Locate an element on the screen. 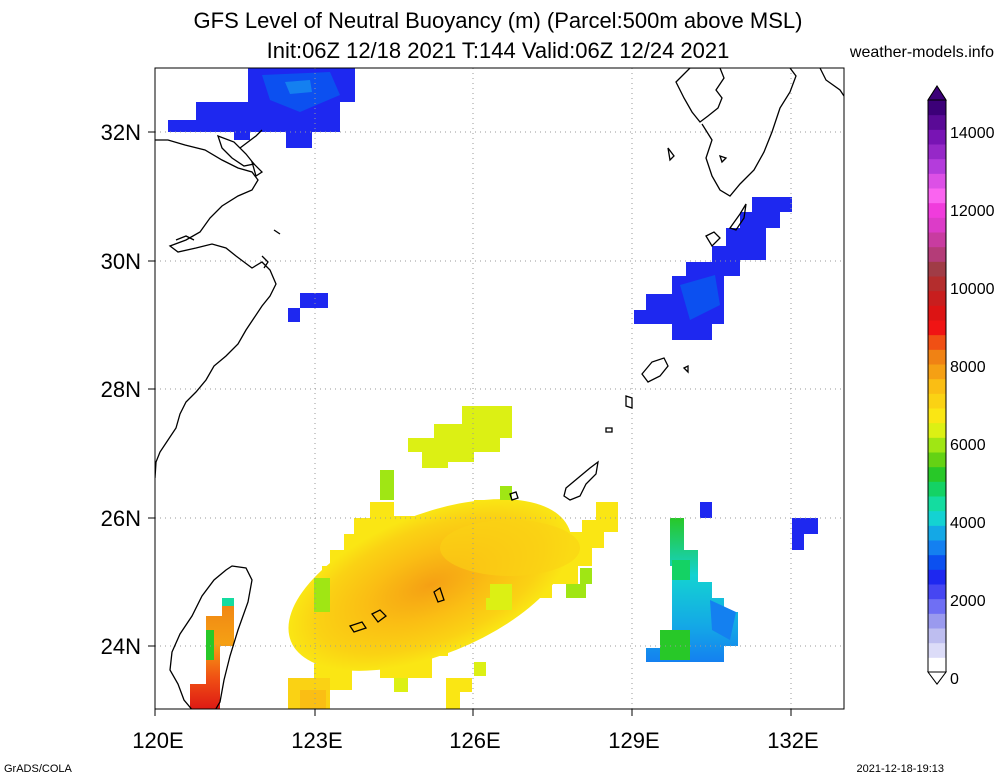 This screenshot has height=779, width=1000. colorbar-label: 6000 is located at coordinates (968, 445).